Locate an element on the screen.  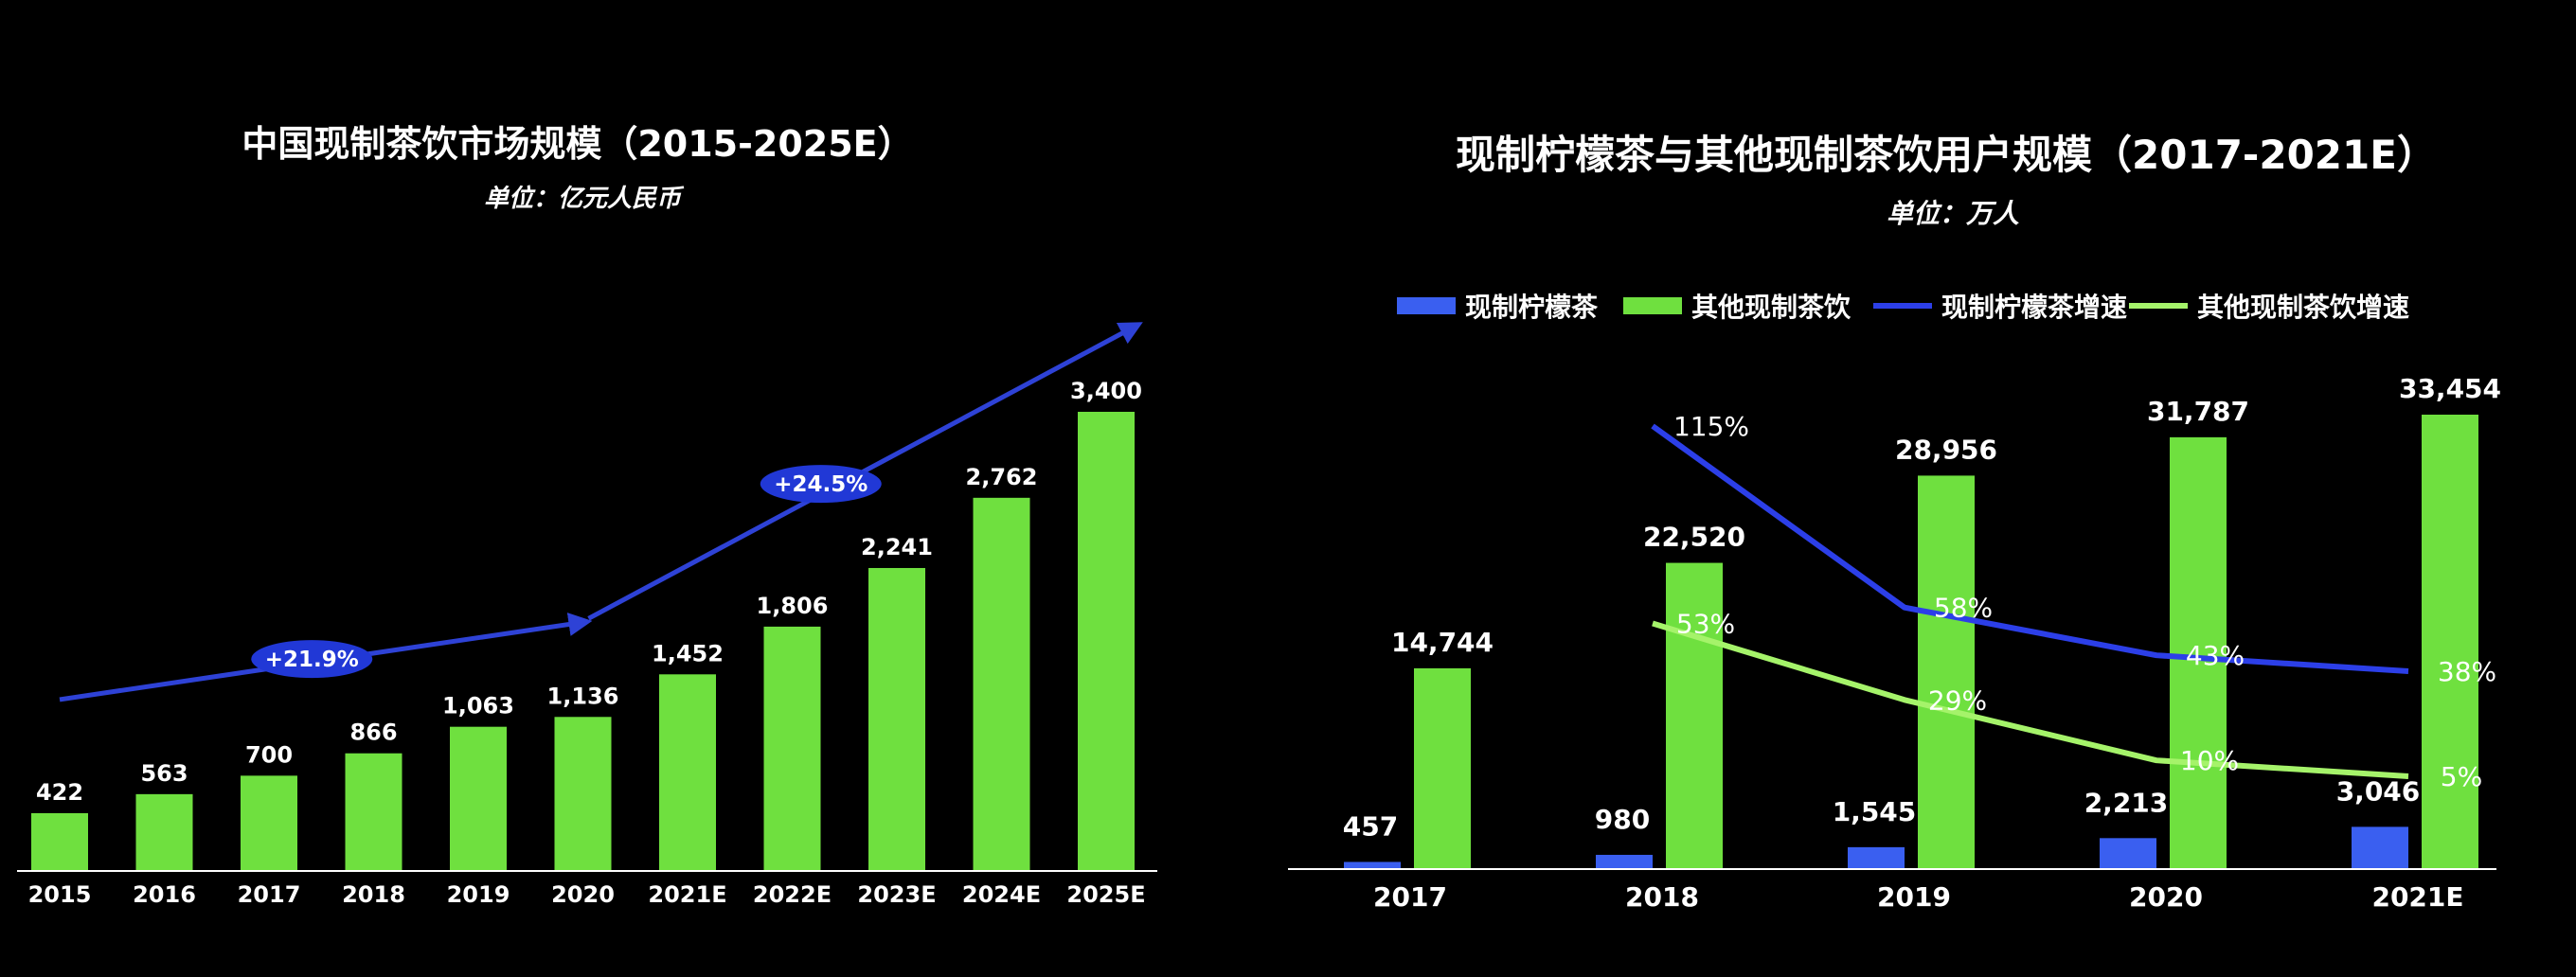
bar-label-2023E: 2,241 is located at coordinates (897, 547).